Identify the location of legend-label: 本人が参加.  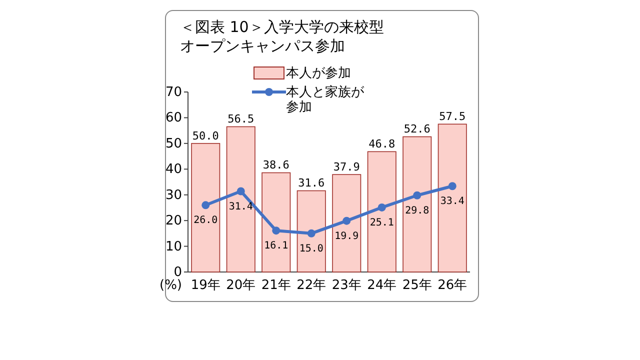
(318, 73).